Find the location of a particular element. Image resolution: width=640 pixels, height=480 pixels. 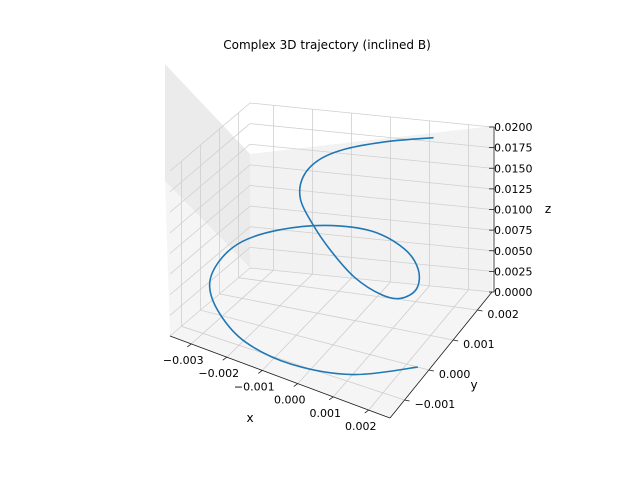

z-axis-label: z is located at coordinates (548, 209).